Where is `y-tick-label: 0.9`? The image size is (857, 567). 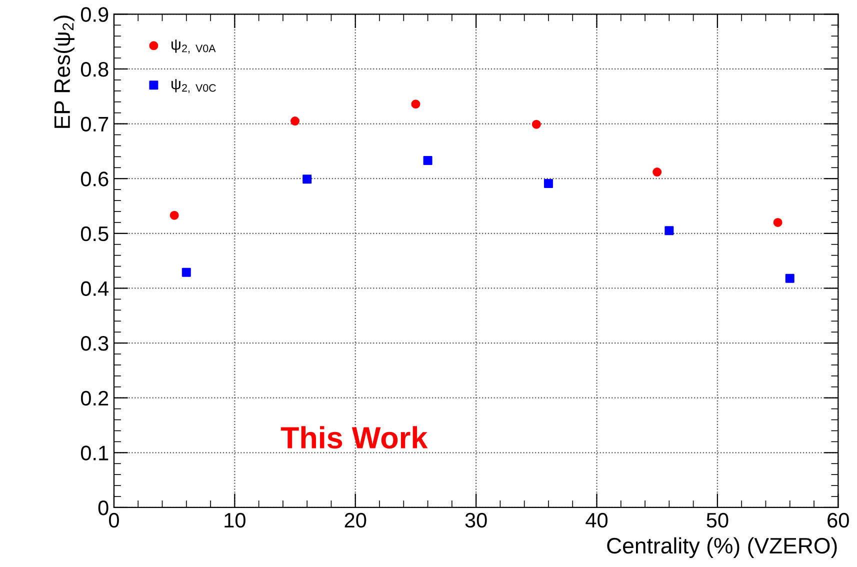 y-tick-label: 0.9 is located at coordinates (94, 14).